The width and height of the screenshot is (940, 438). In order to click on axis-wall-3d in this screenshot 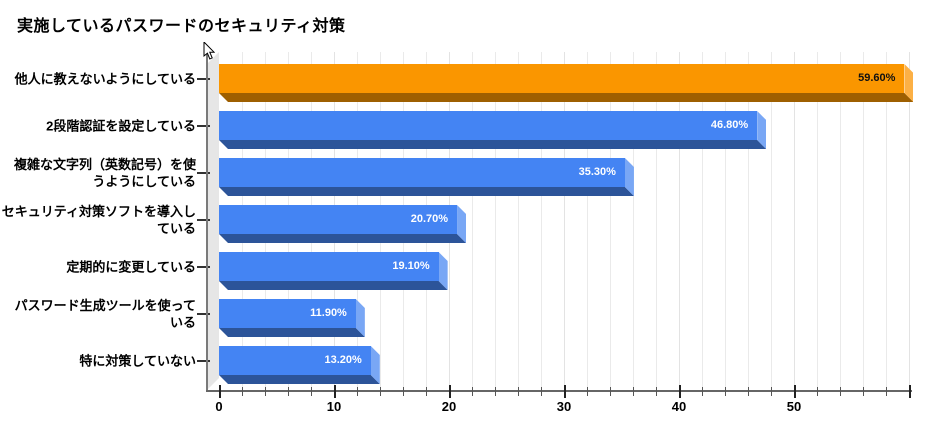, I will do `click(213, 221)`.